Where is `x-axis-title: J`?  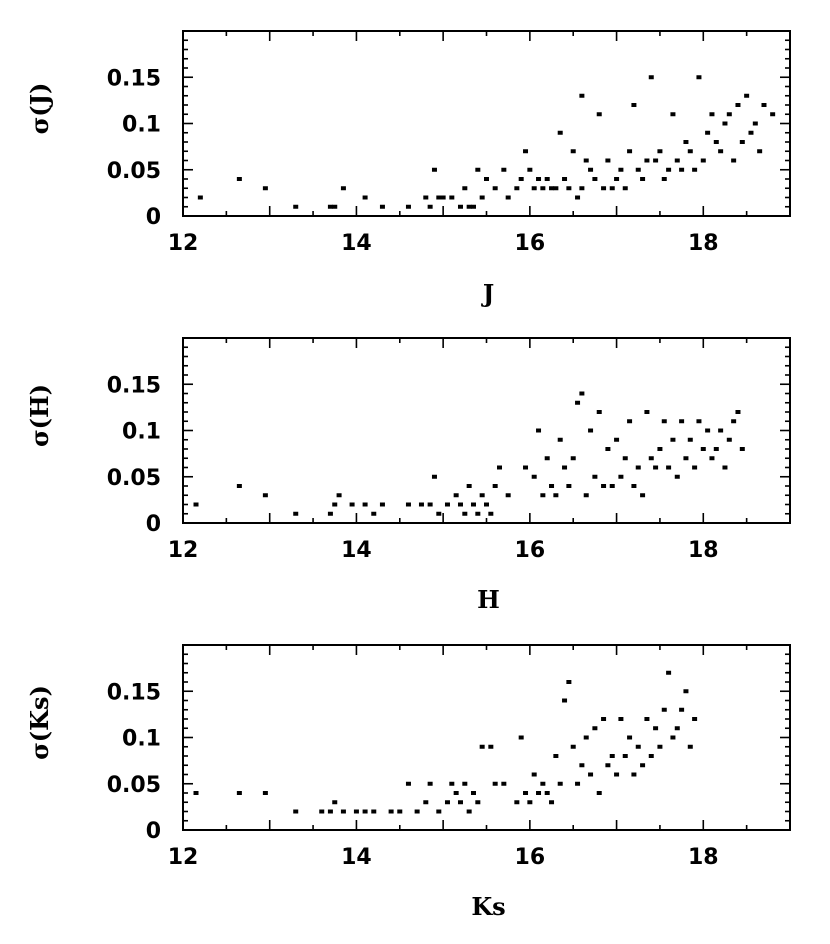 x-axis-title: J is located at coordinates (487, 293).